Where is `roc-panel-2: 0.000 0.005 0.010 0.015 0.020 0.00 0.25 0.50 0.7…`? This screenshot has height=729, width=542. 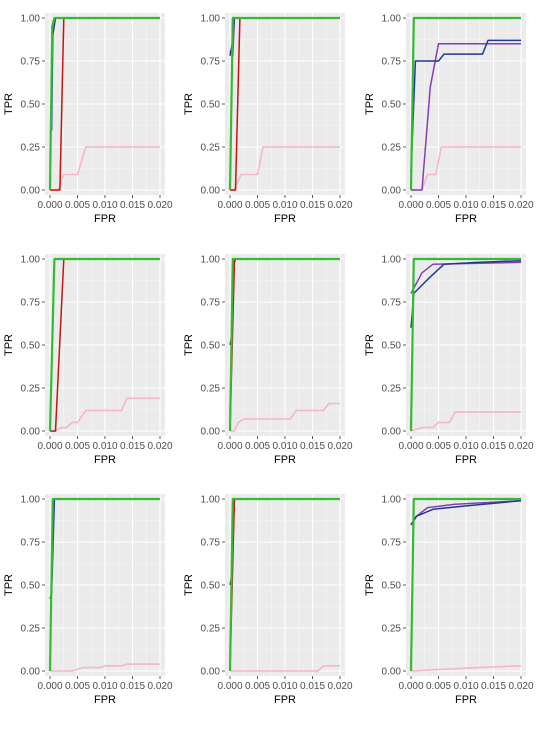 roc-panel-2: 0.000 0.005 0.010 0.015 0.020 0.00 0.25 0.50 0.7… is located at coordinates (268, 119).